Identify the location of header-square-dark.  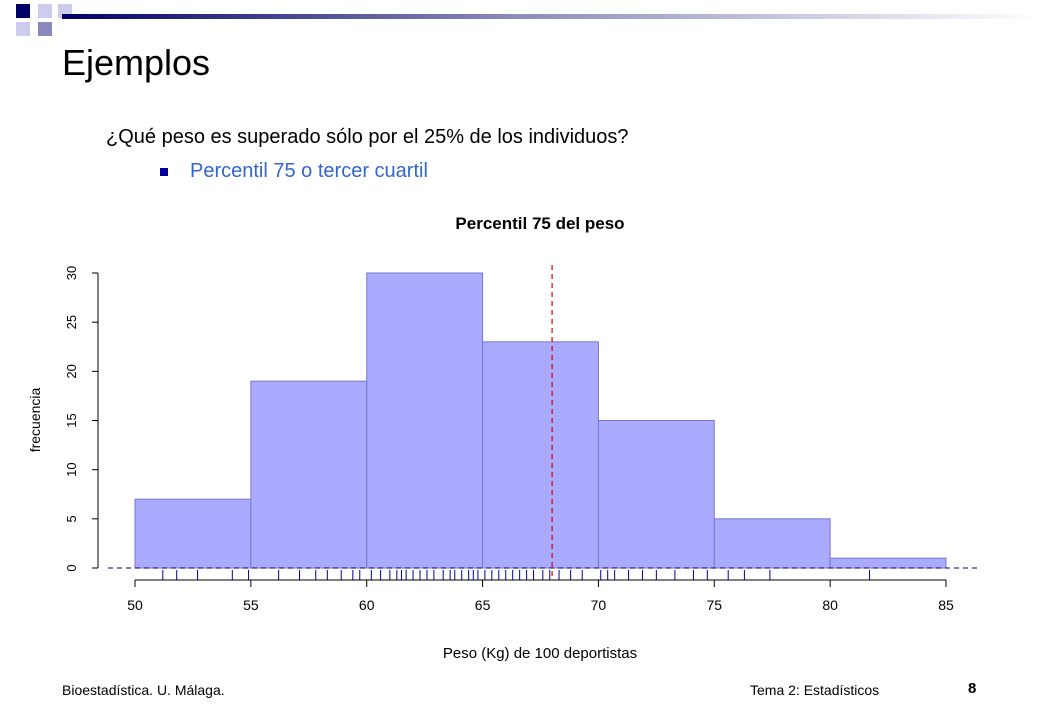
(23, 11).